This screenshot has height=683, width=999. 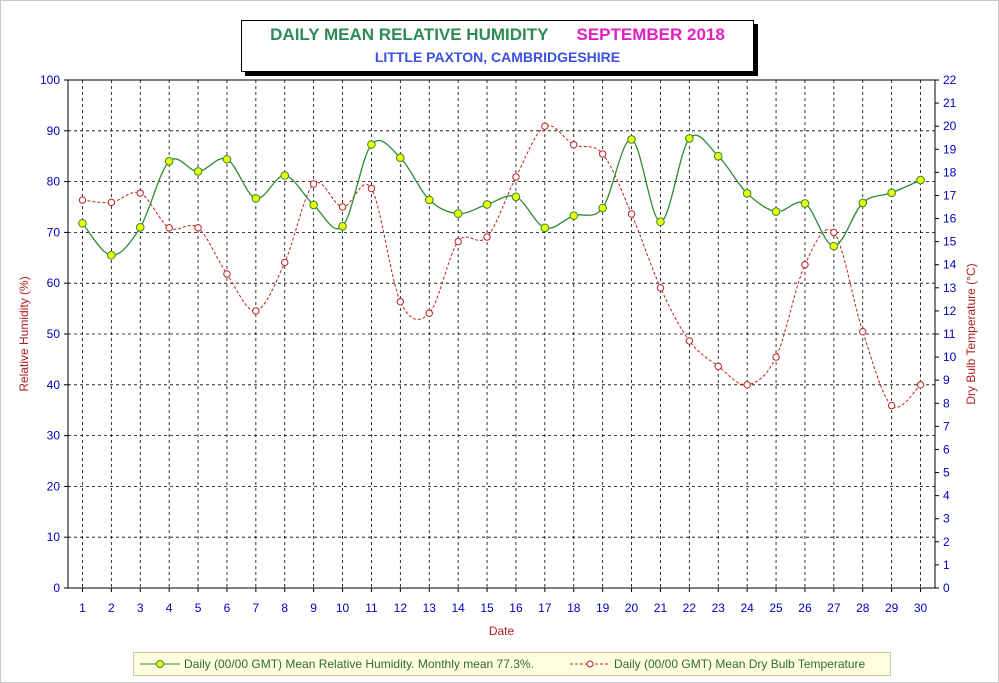 What do you see at coordinates (950, 242) in the screenshot?
I see `y2-tick-label: 15` at bounding box center [950, 242].